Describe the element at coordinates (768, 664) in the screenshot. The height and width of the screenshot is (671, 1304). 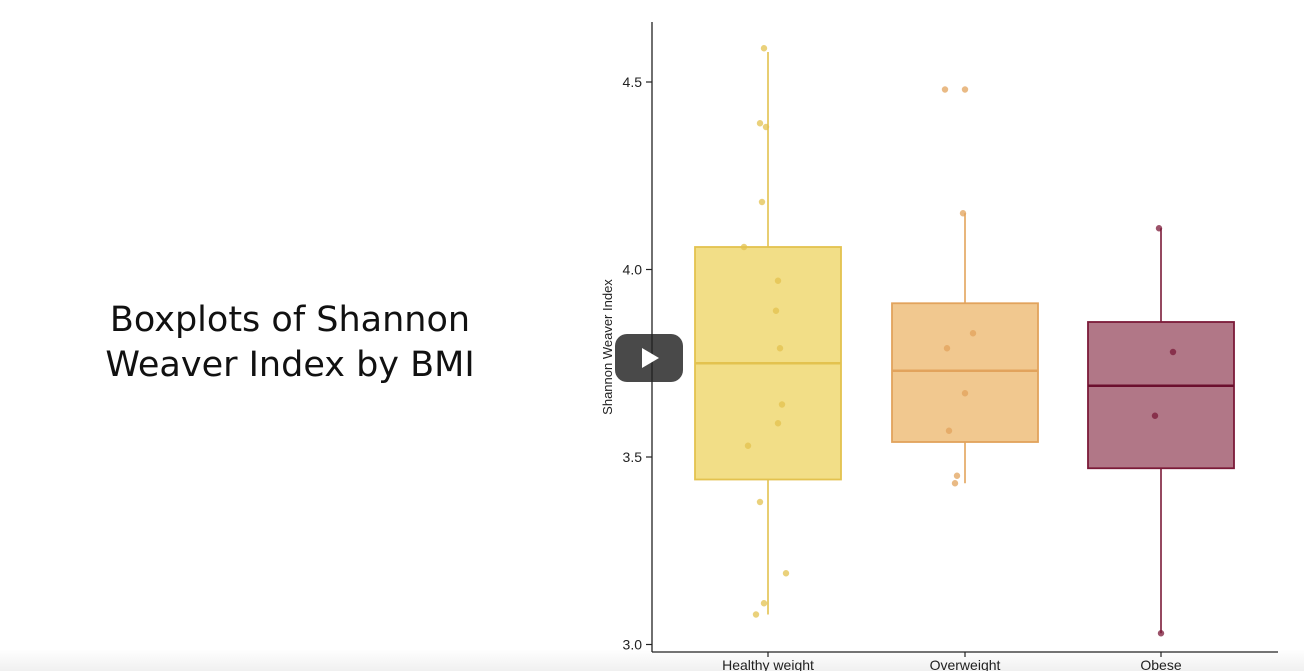
I see `x-tick-label: Healthy weight` at that location.